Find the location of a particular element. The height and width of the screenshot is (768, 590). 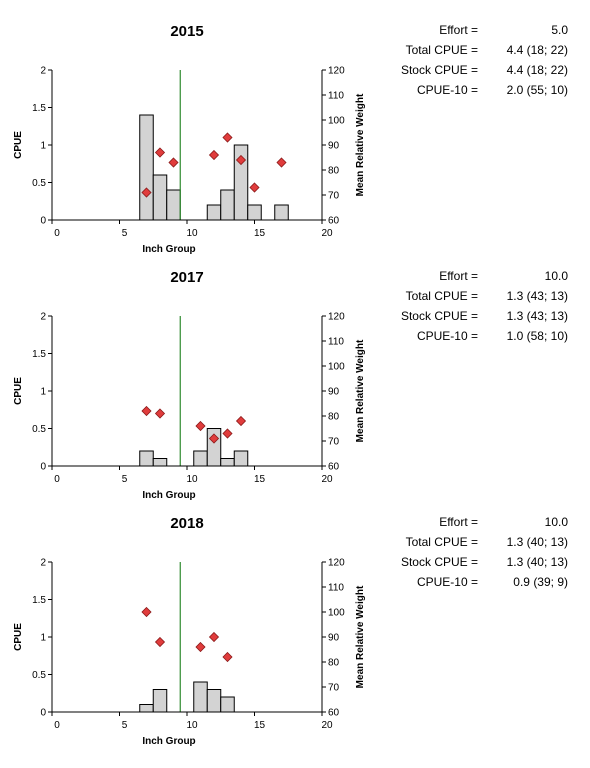

stat-value: 5.0 is located at coordinates (559, 30).